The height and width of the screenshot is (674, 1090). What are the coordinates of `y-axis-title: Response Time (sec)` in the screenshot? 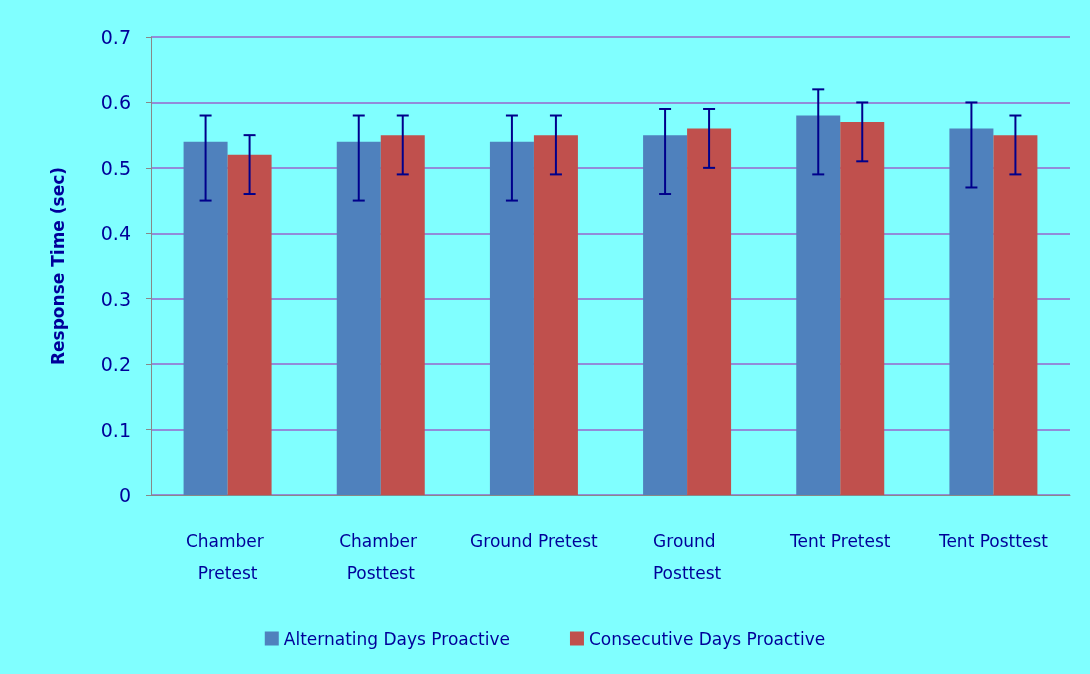 It's located at (57, 266).